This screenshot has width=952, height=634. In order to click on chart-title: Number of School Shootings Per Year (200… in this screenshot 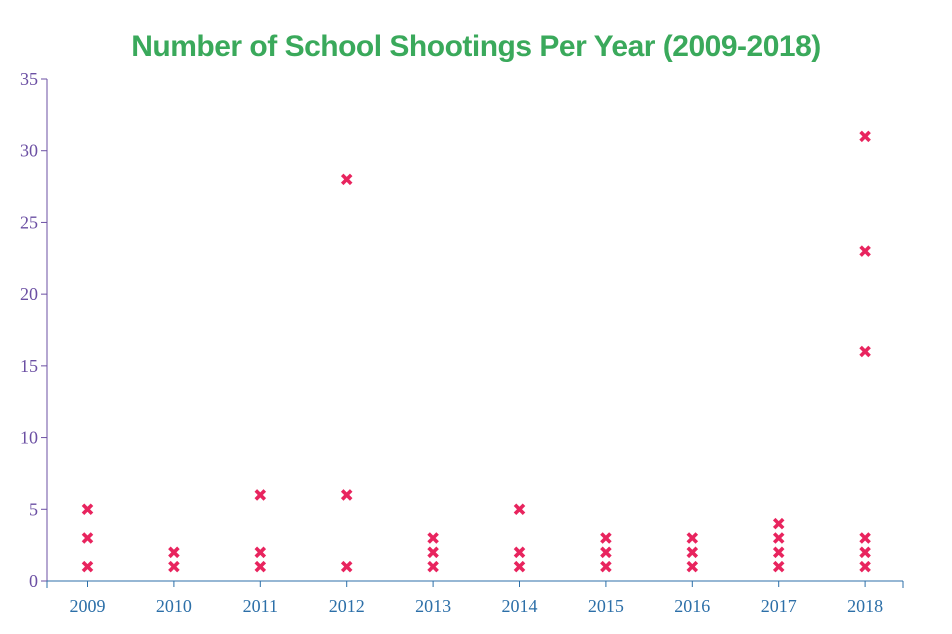, I will do `click(476, 46)`.